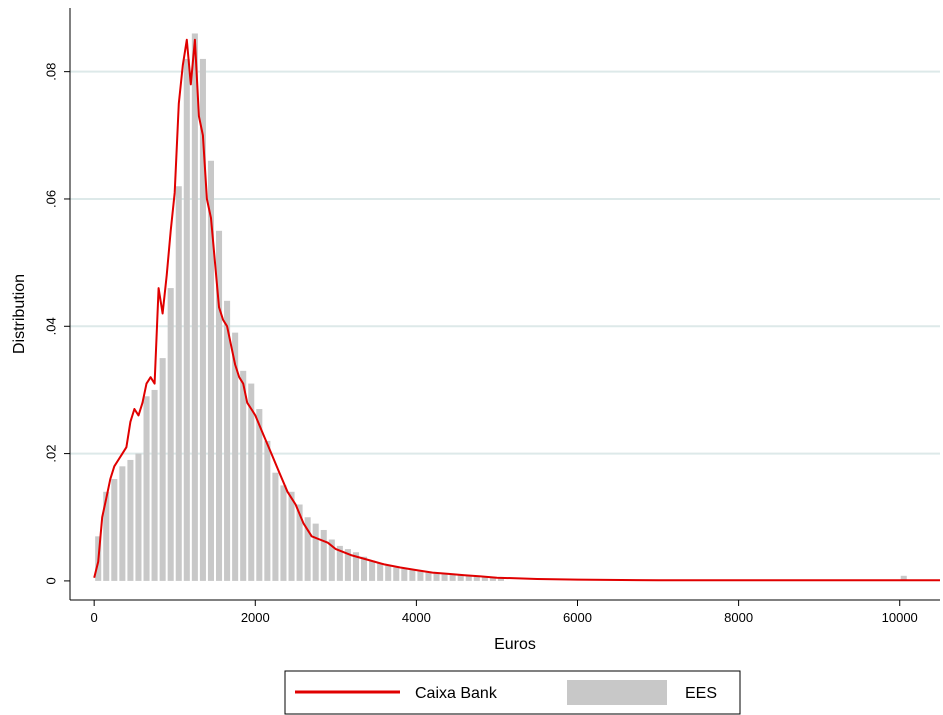  Describe the element at coordinates (50, 454) in the screenshot. I see `y-tick-label: .02` at that location.